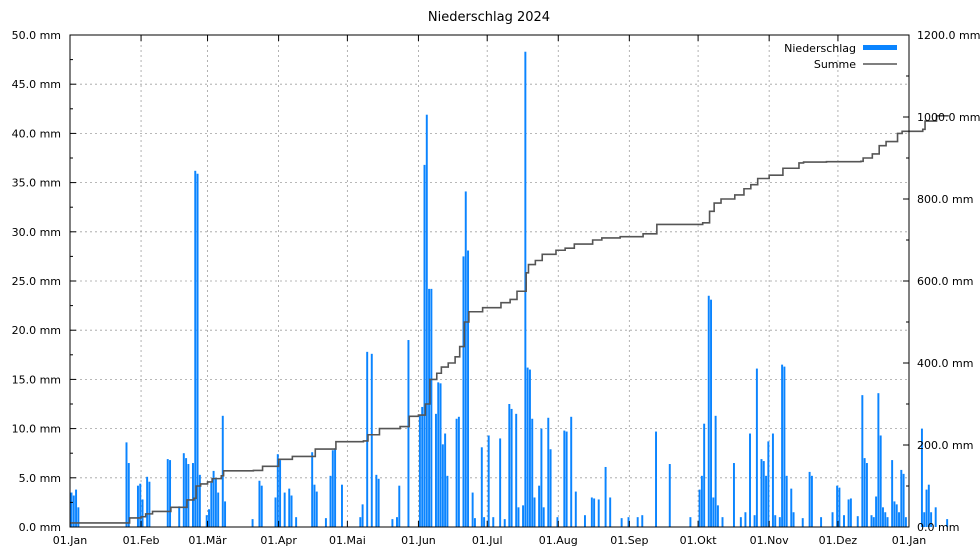  Describe the element at coordinates (40, 478) in the screenshot. I see `y-left-tick-label: 5.0 mm` at that location.